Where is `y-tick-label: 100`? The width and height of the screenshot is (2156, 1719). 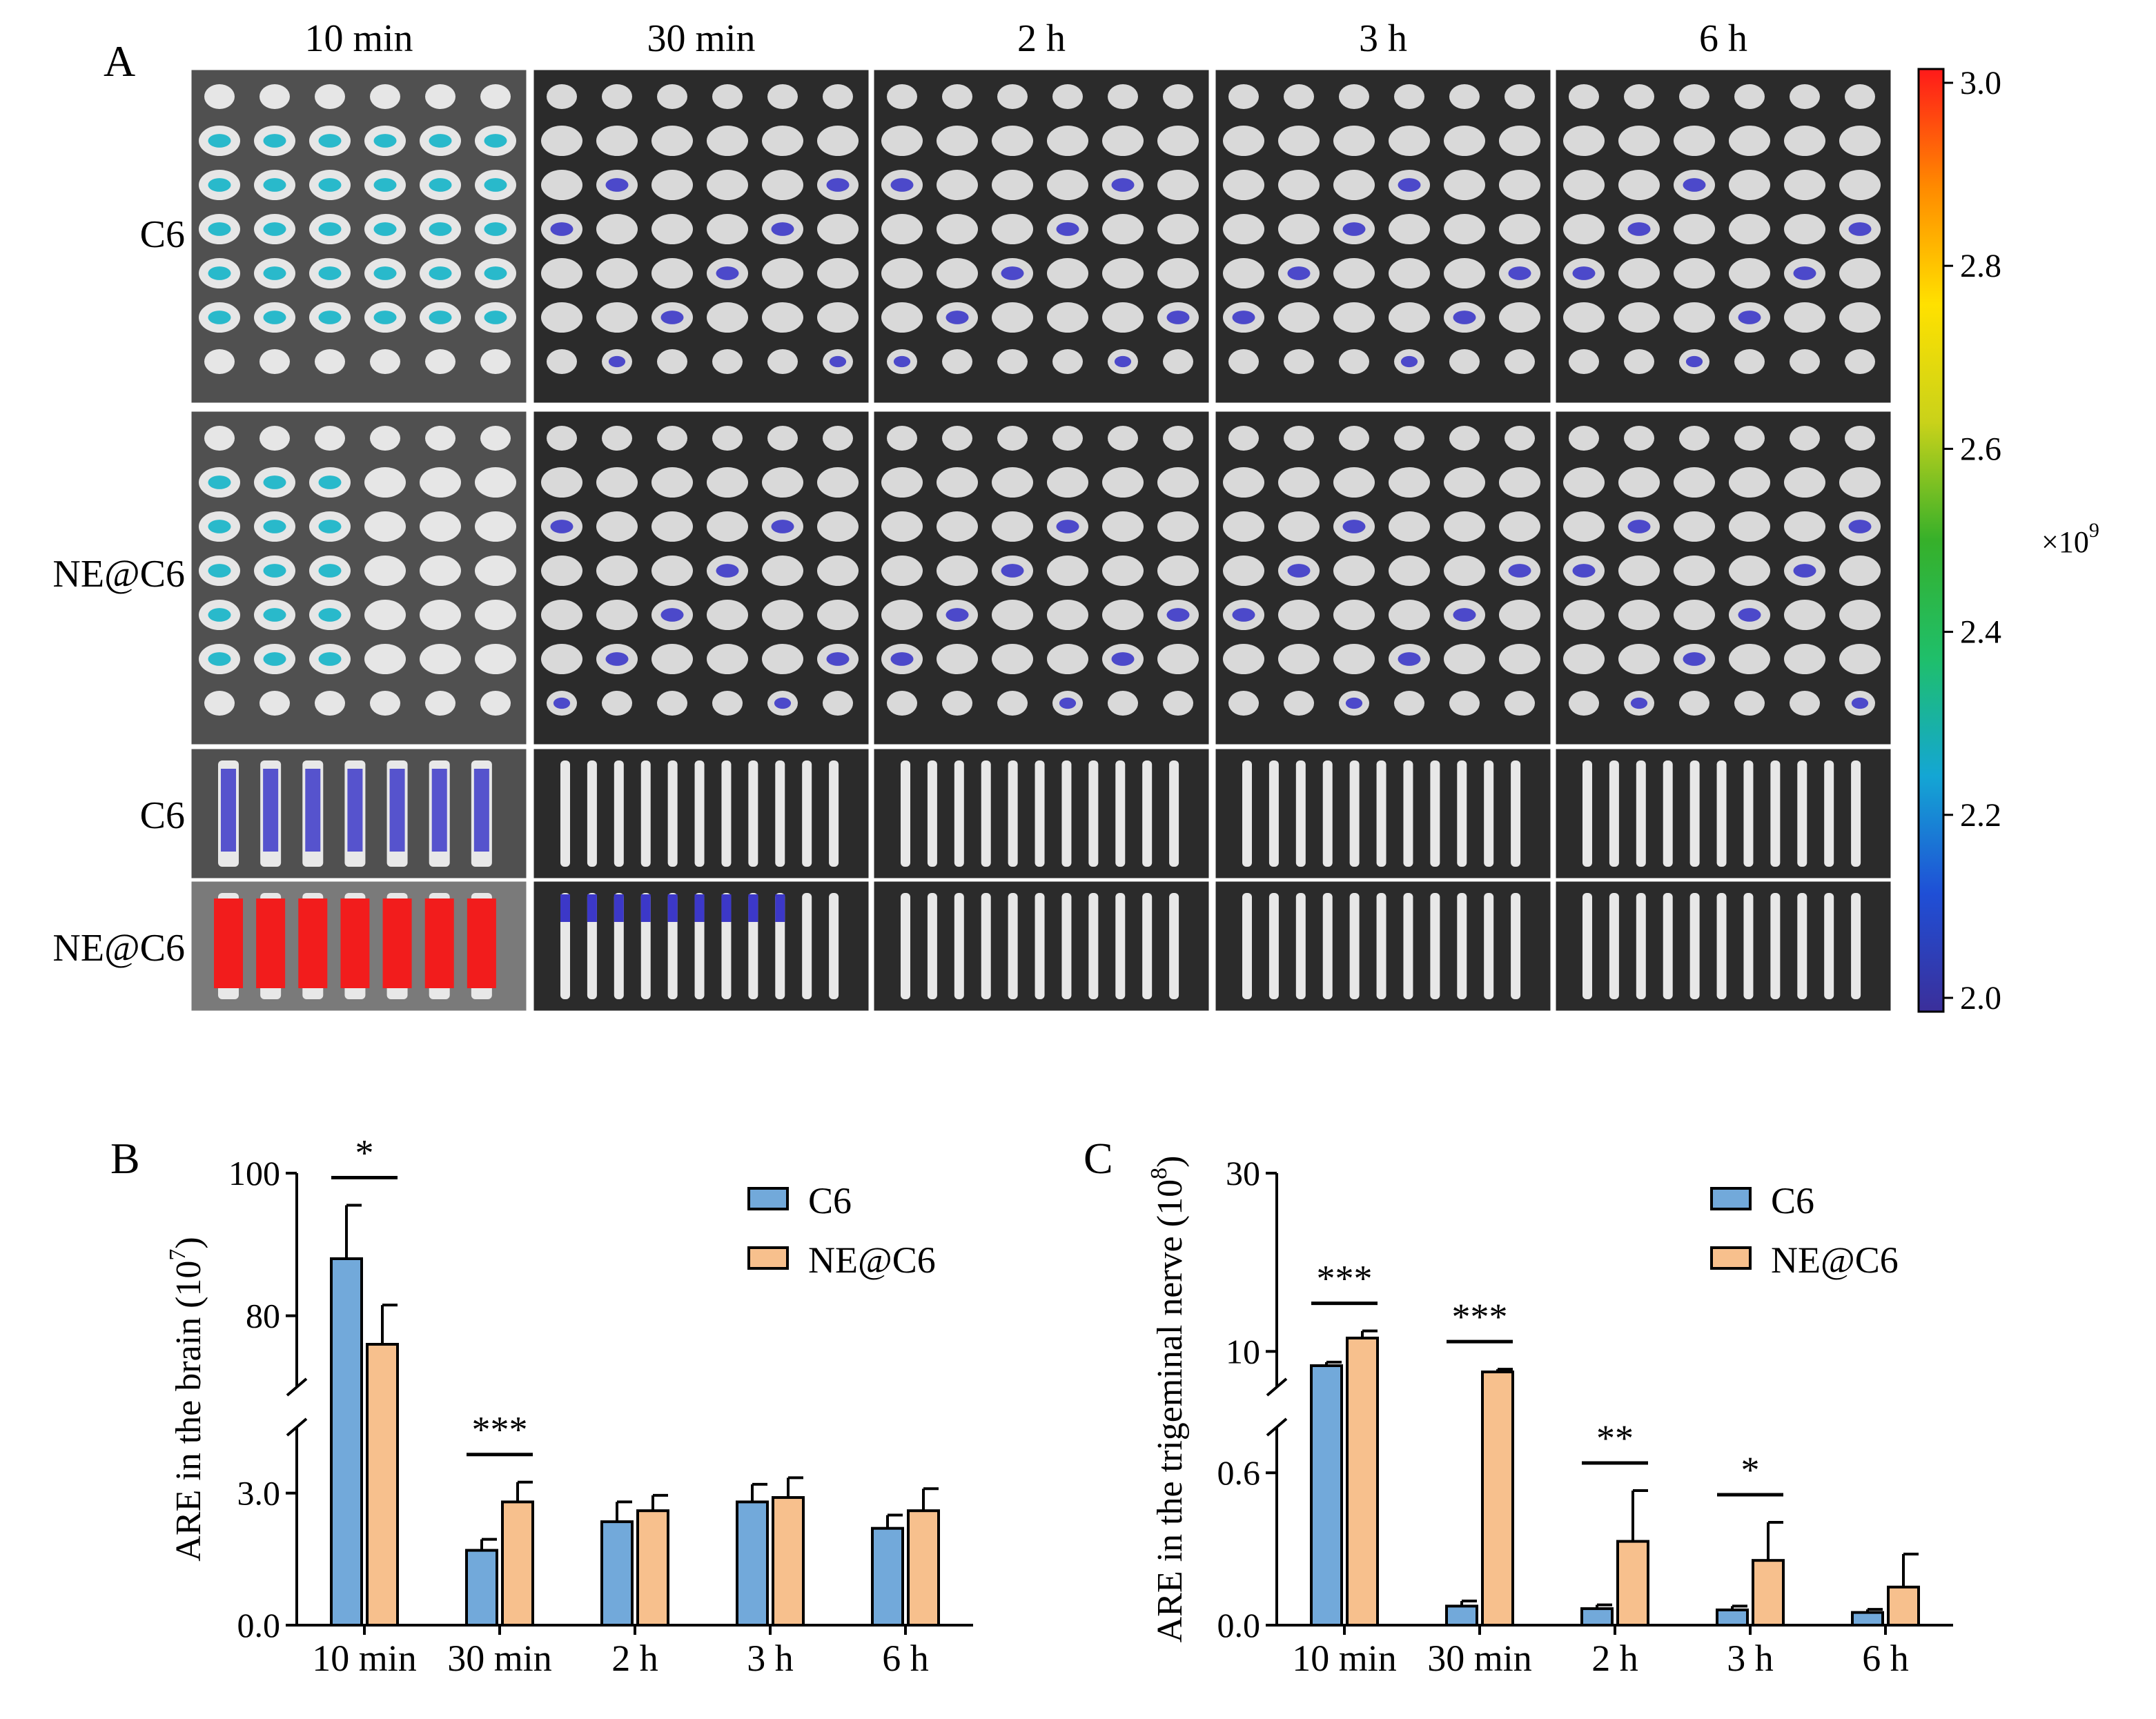
y-tick-label: 100 is located at coordinates (254, 1173).